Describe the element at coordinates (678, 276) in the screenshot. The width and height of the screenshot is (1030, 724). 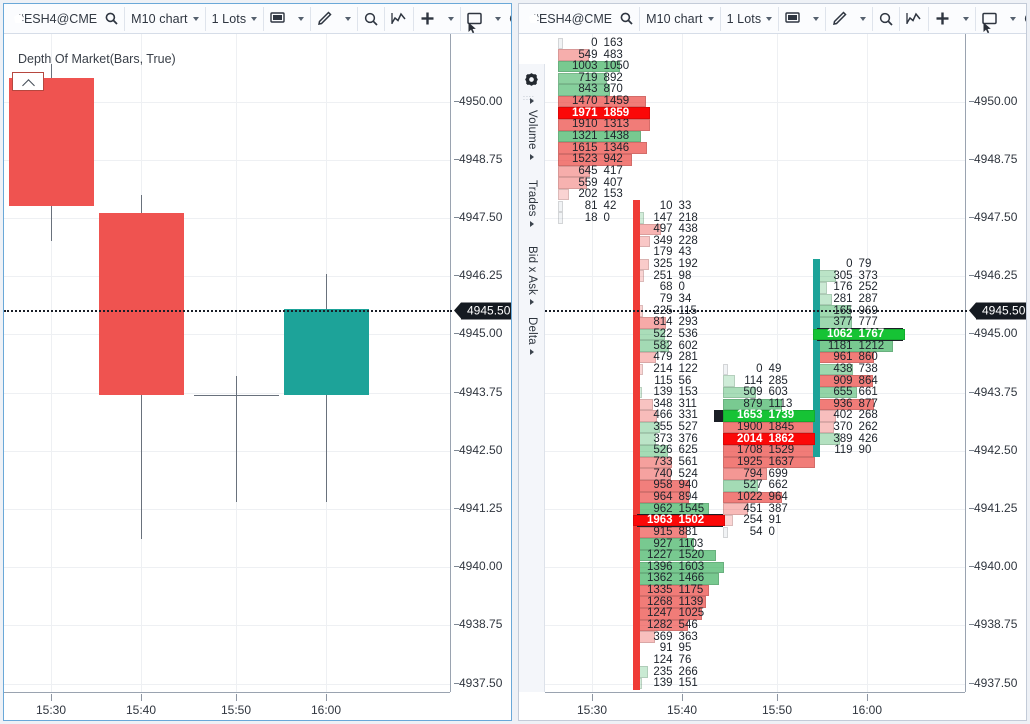
I see `footprint-row: 251 98` at that location.